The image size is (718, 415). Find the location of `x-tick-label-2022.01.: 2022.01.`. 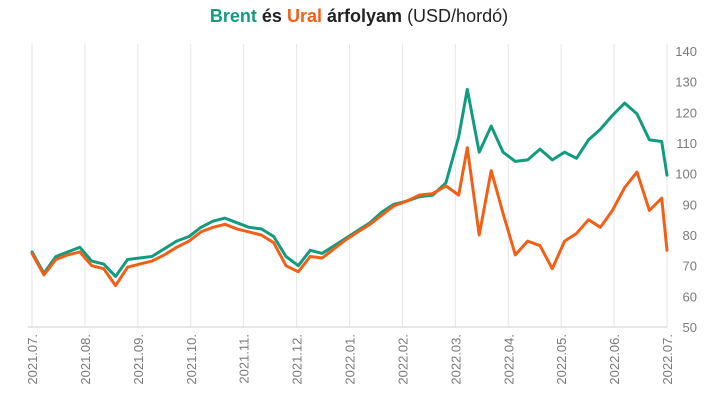

x-tick-label-2022.01.: 2022.01. is located at coordinates (350, 359).